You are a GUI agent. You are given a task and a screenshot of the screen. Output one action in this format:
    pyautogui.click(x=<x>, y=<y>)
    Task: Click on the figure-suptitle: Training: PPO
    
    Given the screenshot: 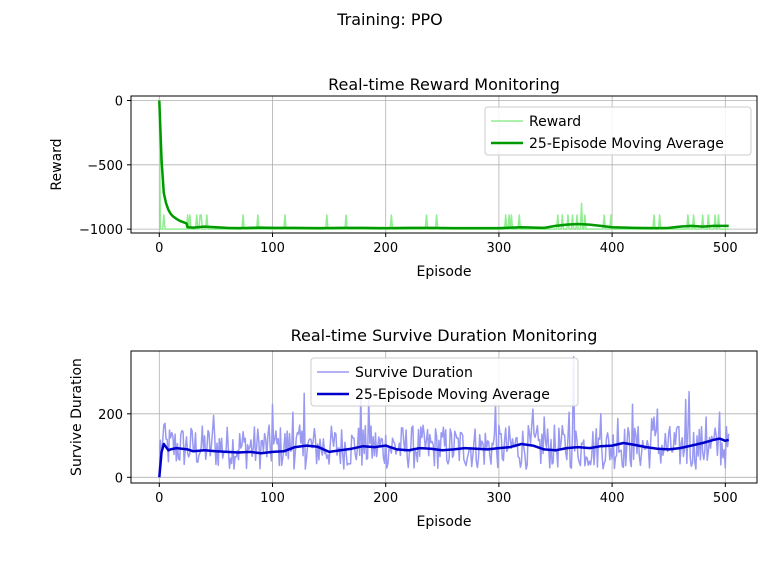 What is the action you would take?
    pyautogui.click(x=389, y=19)
    